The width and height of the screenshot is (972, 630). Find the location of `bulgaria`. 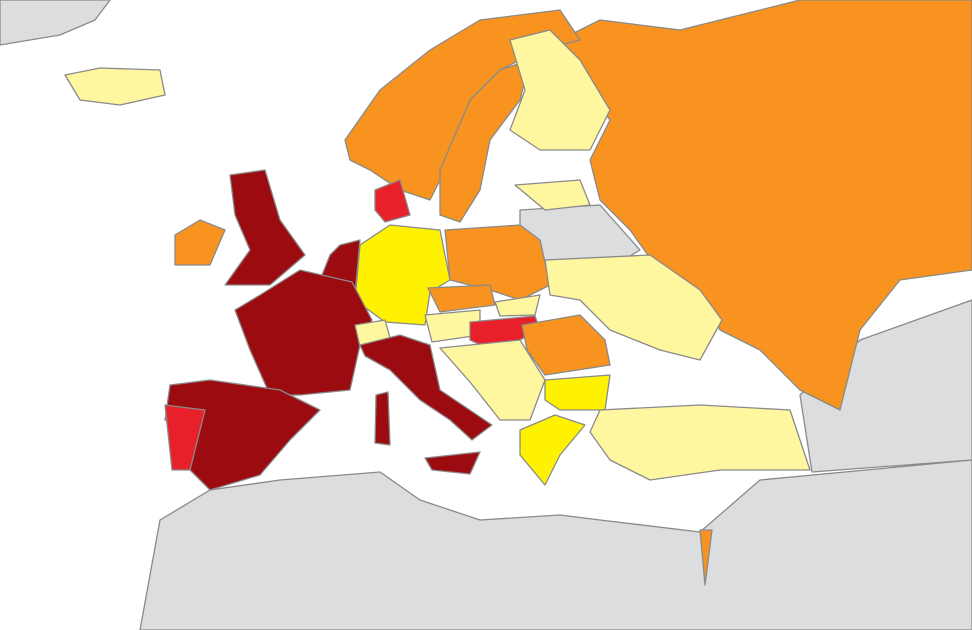

bulgaria is located at coordinates (577, 392).